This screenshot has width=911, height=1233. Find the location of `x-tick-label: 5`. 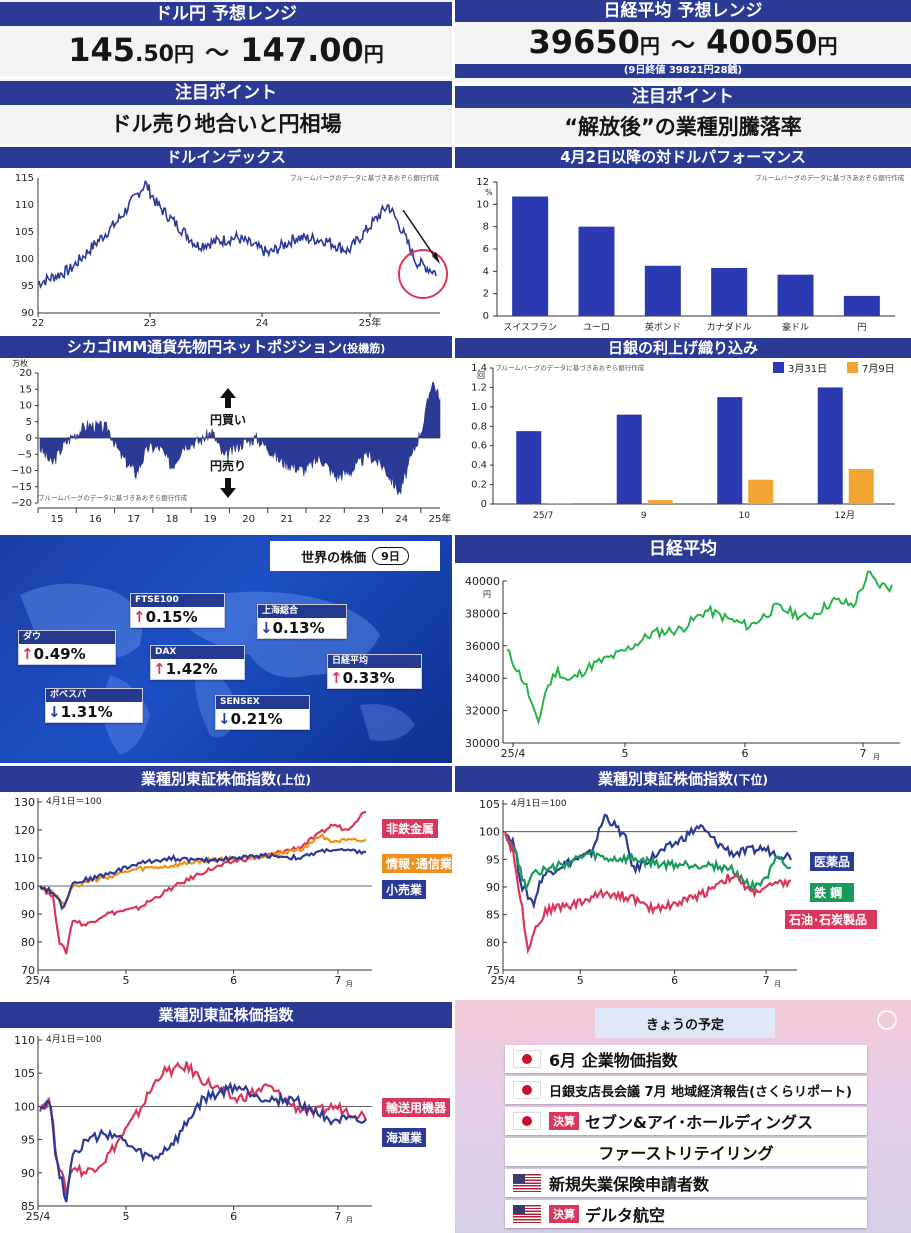

x-tick-label: 5 is located at coordinates (126, 980).